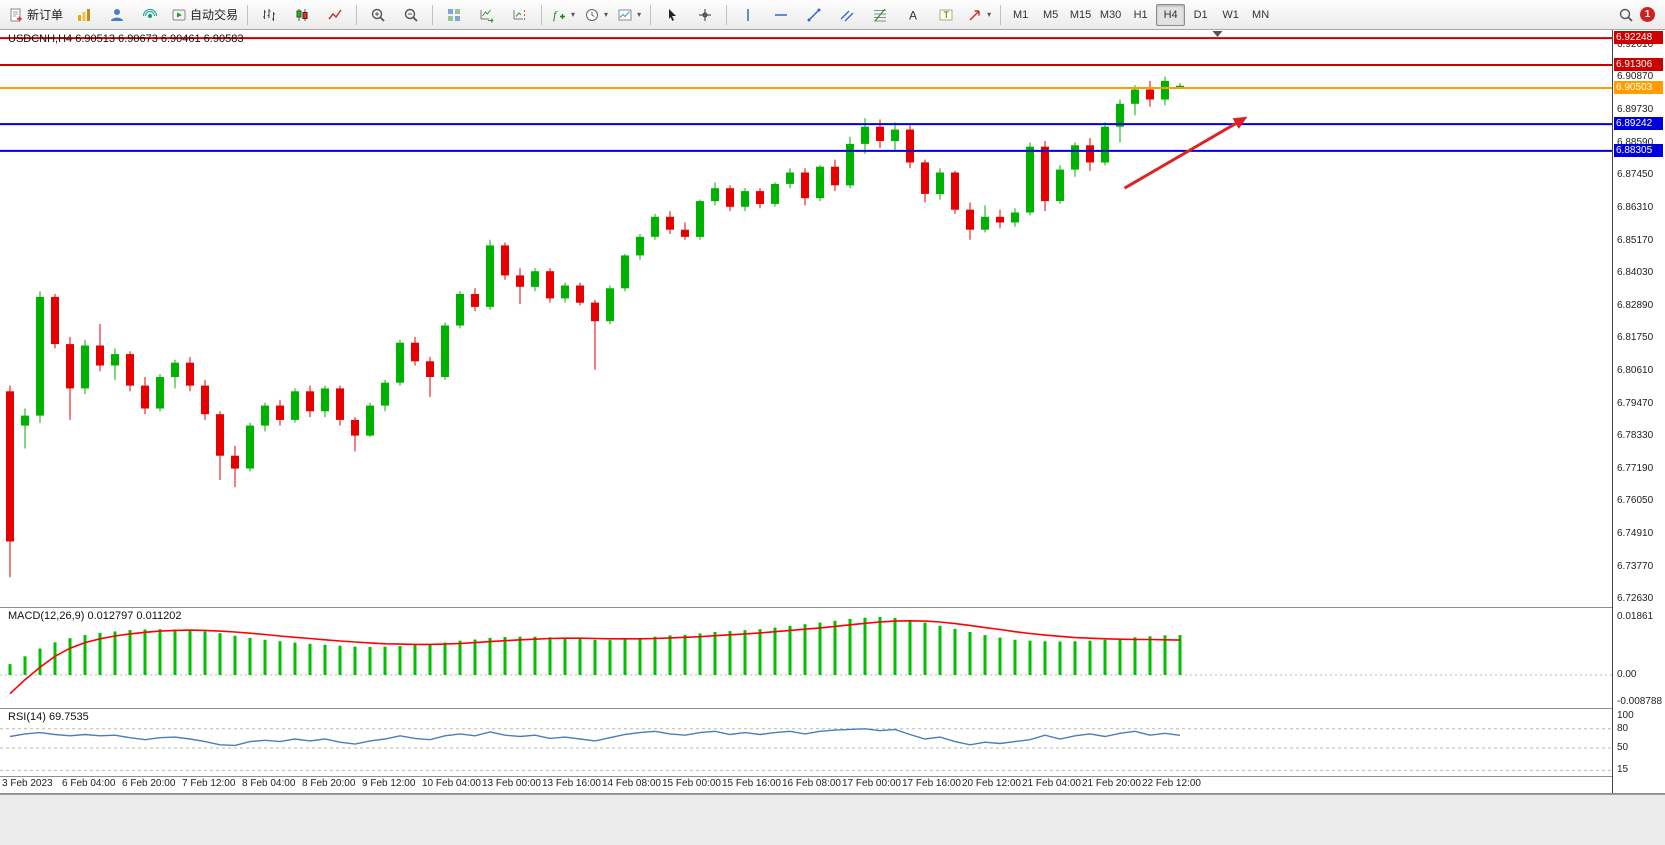 The image size is (1665, 845). Describe the element at coordinates (1647, 14) in the screenshot. I see `notification-badge: 1` at that location.